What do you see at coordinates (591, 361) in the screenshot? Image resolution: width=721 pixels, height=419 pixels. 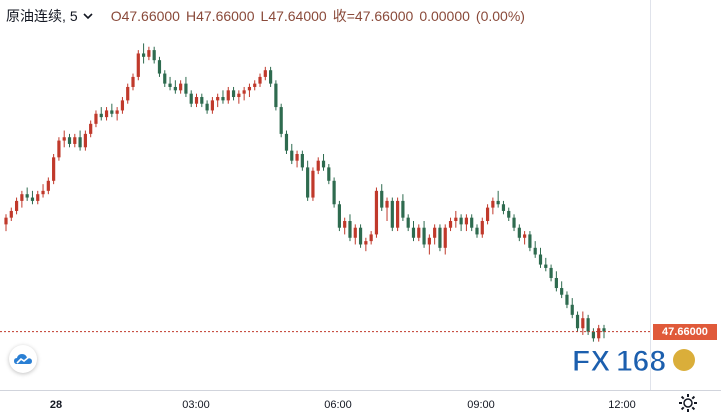 I see `logo-fx-text: FX` at bounding box center [591, 361].